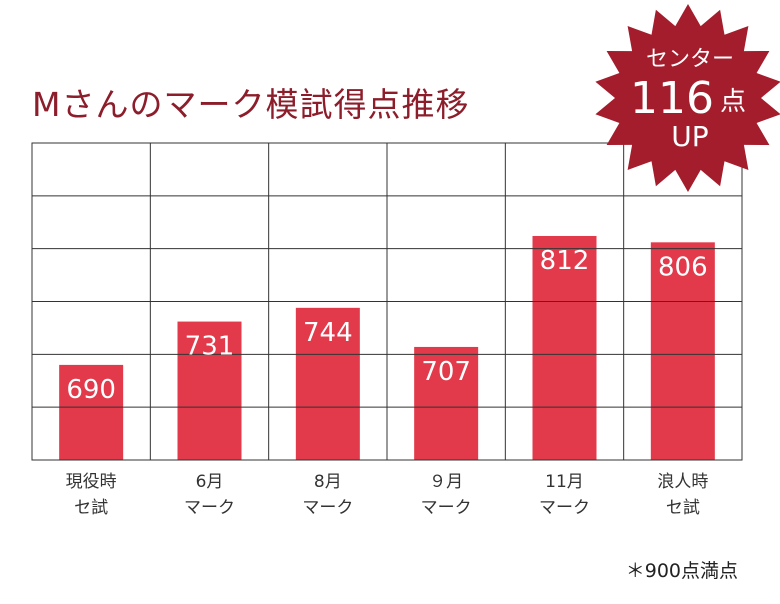 The height and width of the screenshot is (604, 780). I want to click on chart-title: Mさんのマーク模試得点推移, so click(251, 104).